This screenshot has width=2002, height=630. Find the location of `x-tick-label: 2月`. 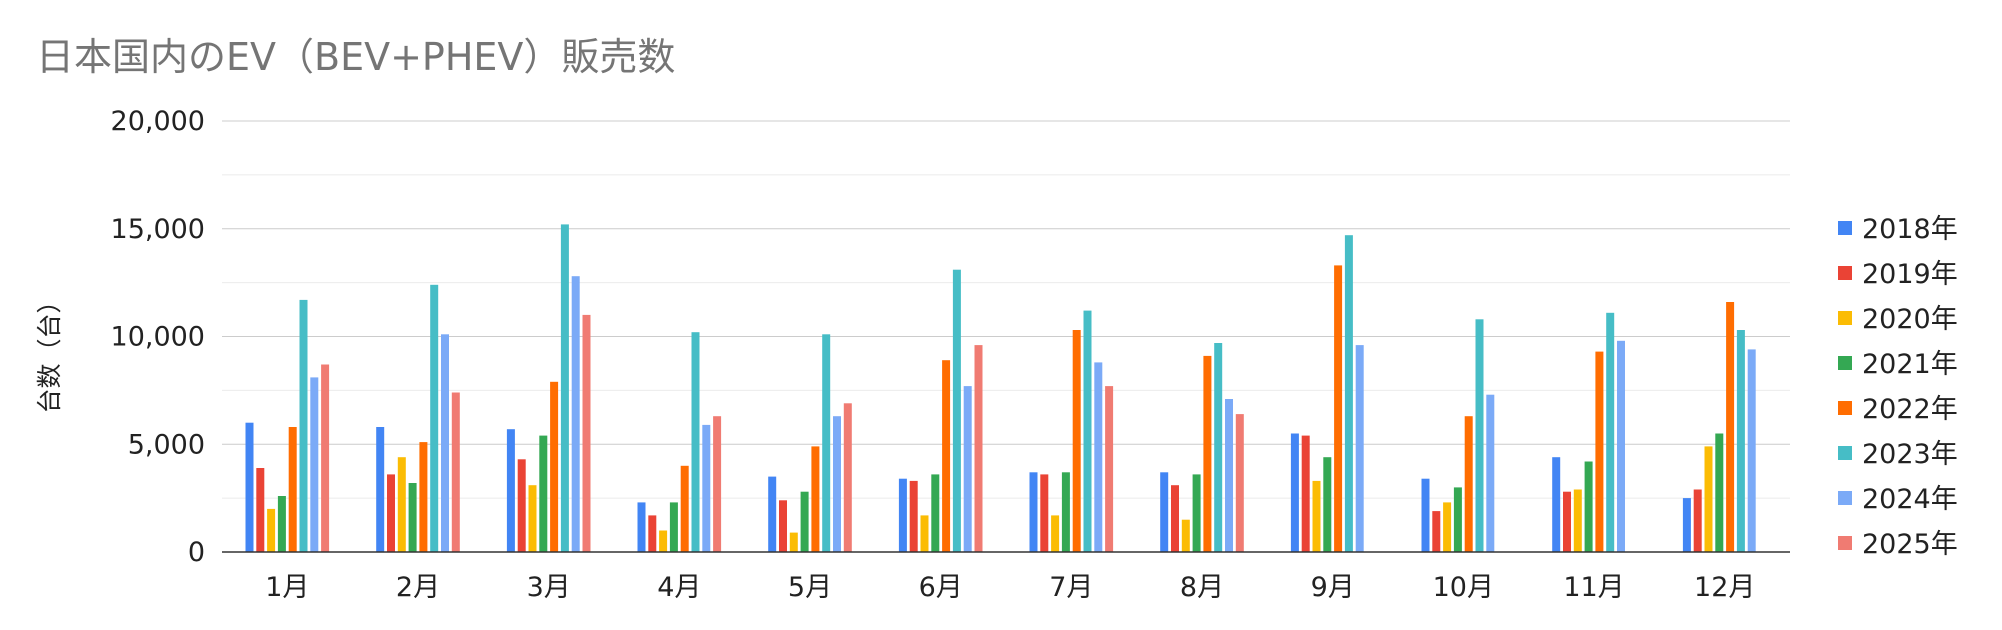

x-tick-label: 2月 is located at coordinates (418, 587).